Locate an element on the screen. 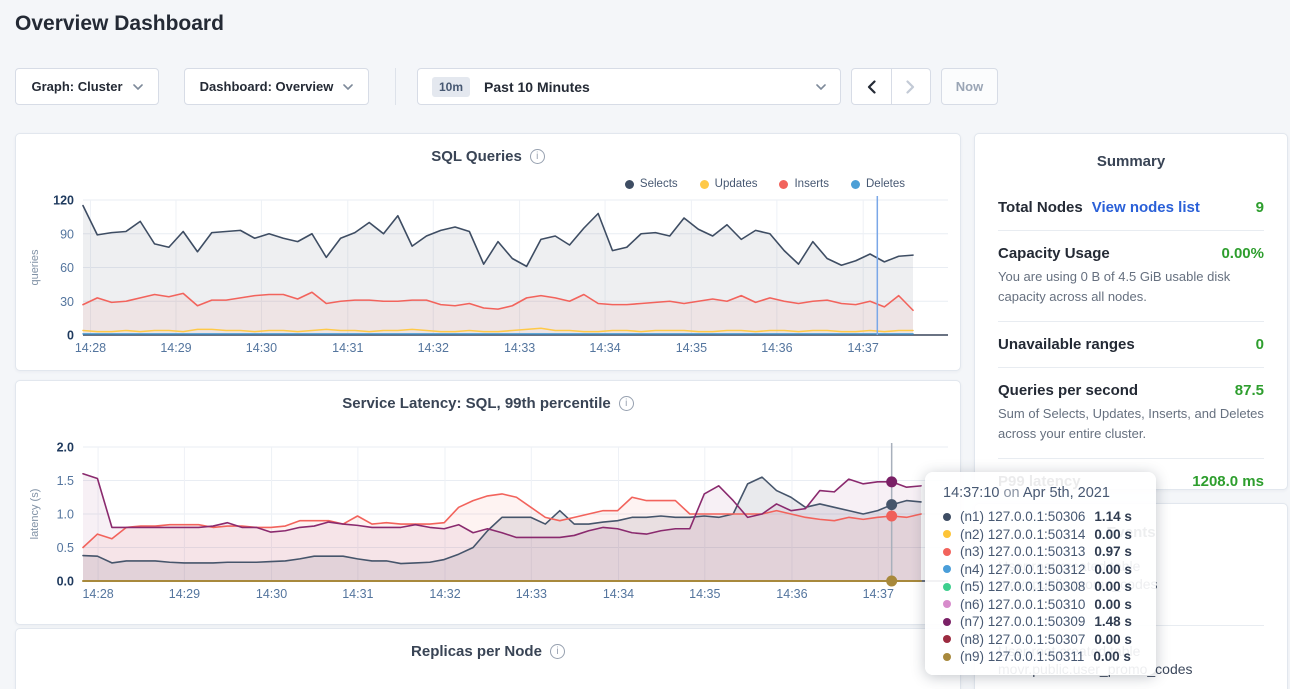  capacity-usage-value: 0.00% is located at coordinates (1242, 253).